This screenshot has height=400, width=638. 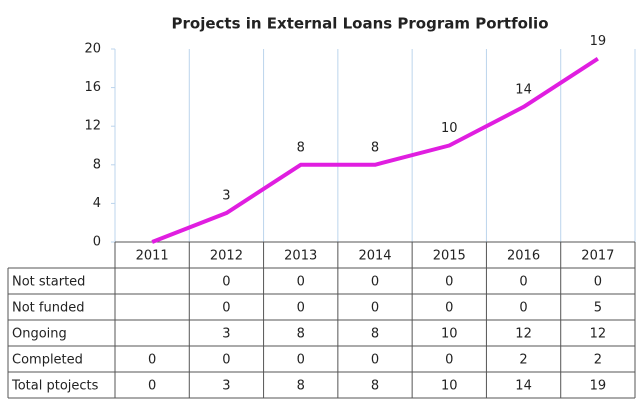 I want to click on y-tick-label: 4, so click(x=97, y=203).